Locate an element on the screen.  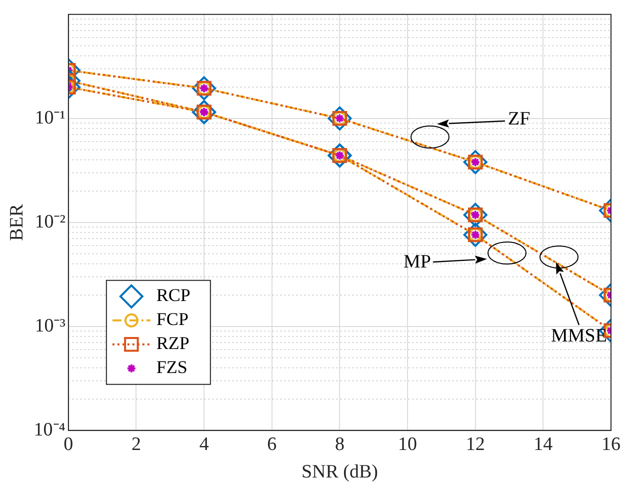
x-tick-label: 0 is located at coordinates (69, 444).